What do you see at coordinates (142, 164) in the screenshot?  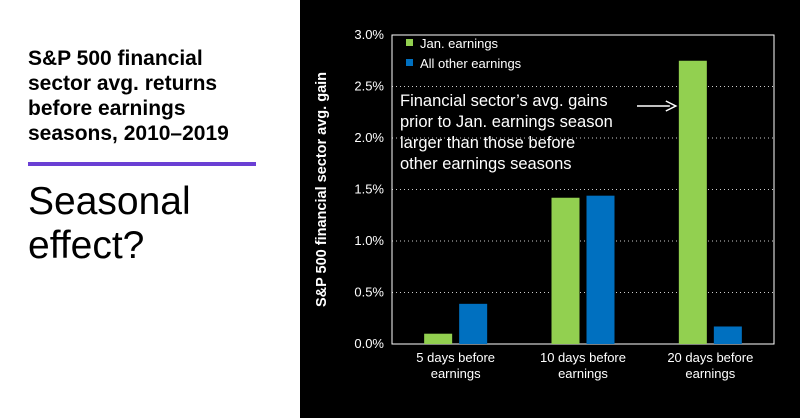 I see `accent-rule` at bounding box center [142, 164].